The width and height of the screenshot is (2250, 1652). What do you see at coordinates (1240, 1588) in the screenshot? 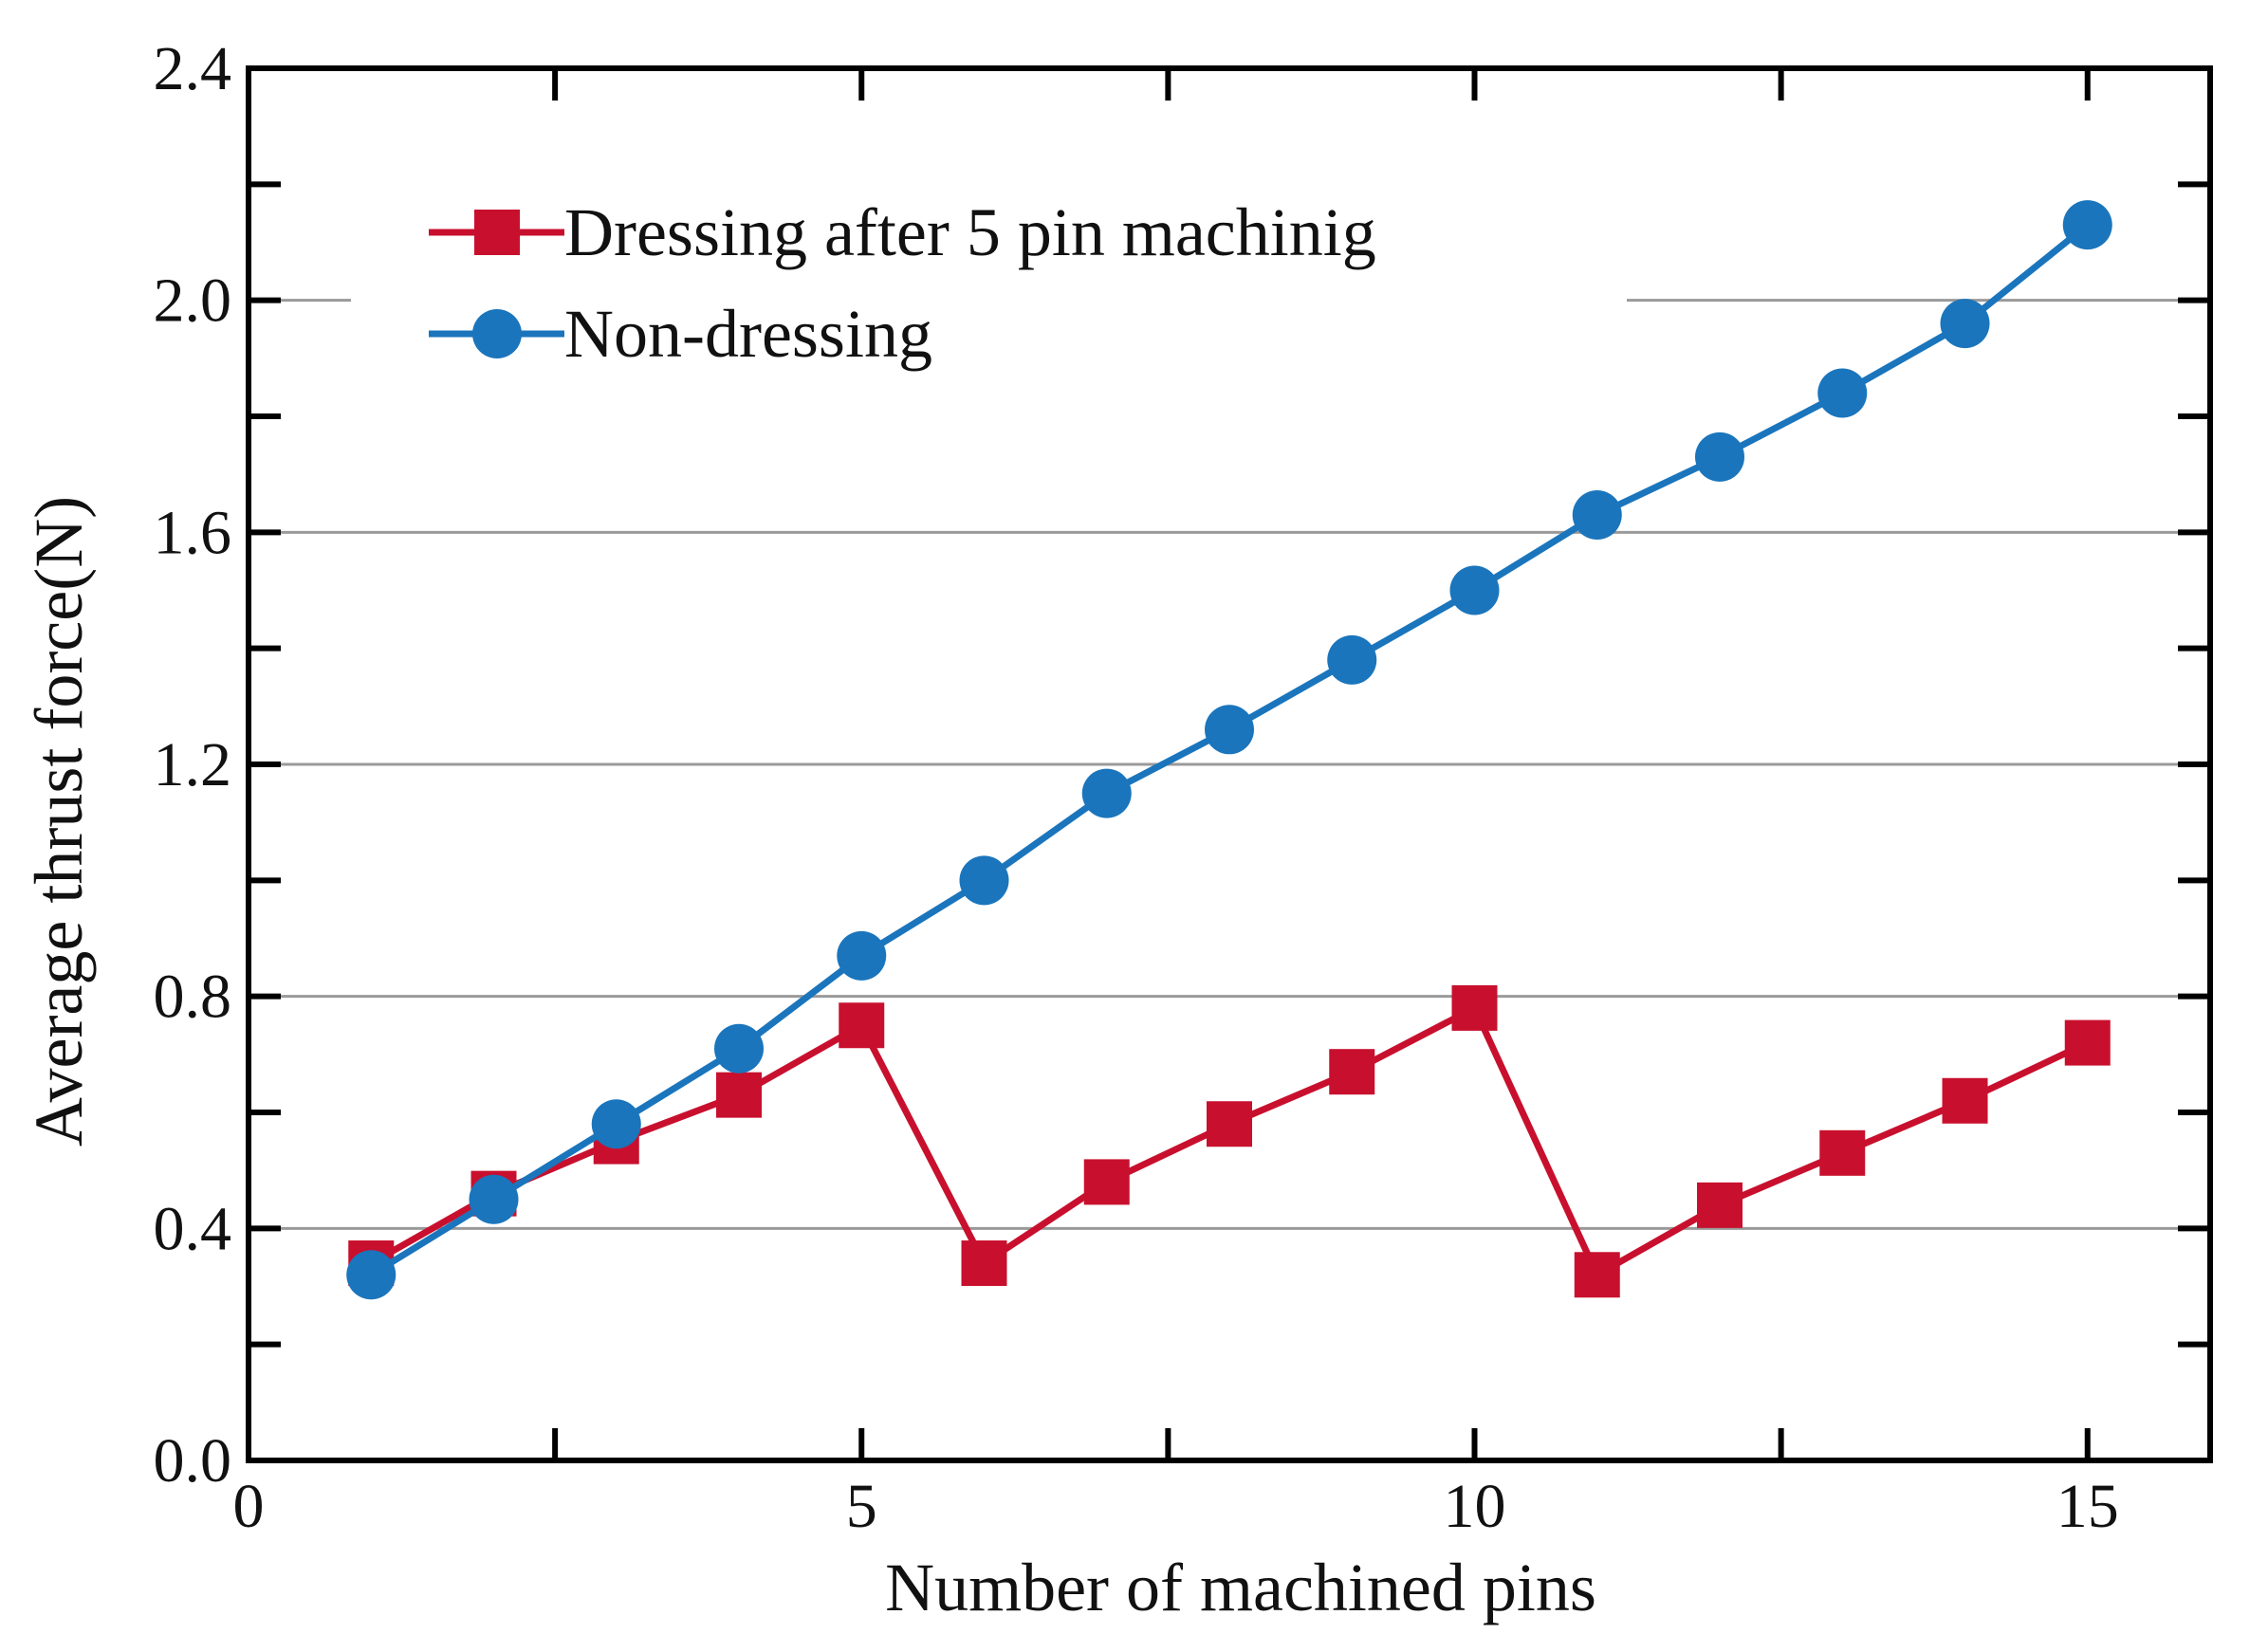
I see `x-axis-title: Number of machined pins` at bounding box center [1240, 1588].